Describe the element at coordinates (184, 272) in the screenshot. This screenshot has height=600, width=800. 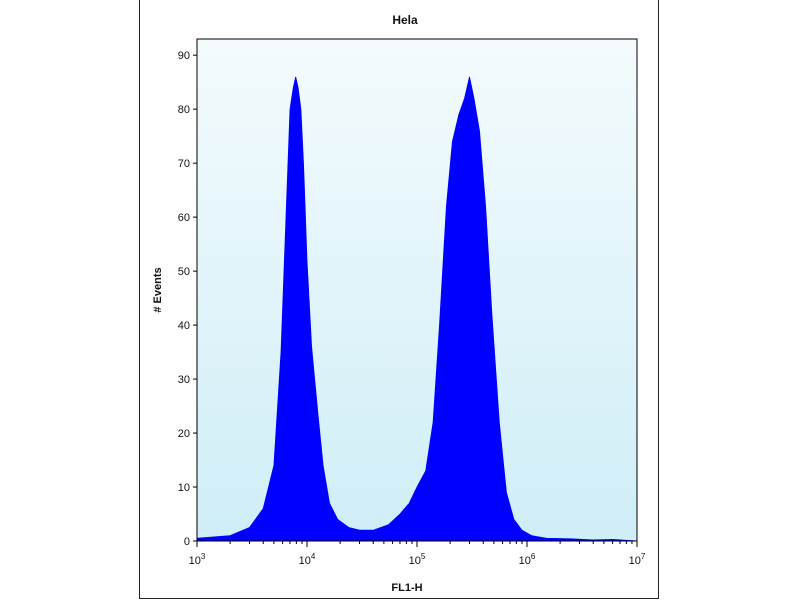
I see `y-tick-label: 50` at that location.